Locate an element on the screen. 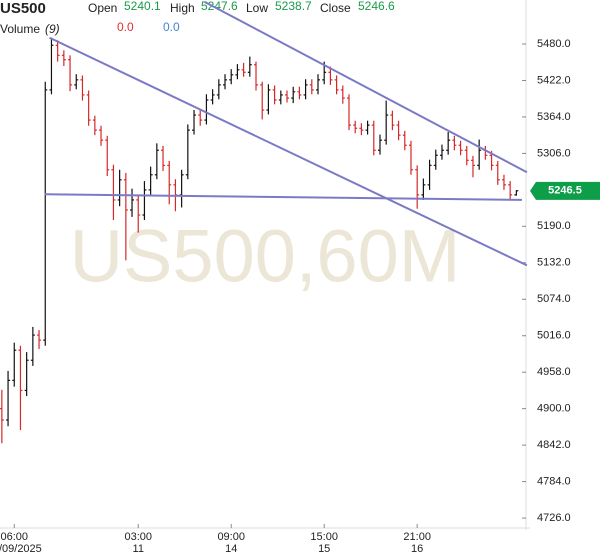  x-tick-date: 16 is located at coordinates (417, 549).